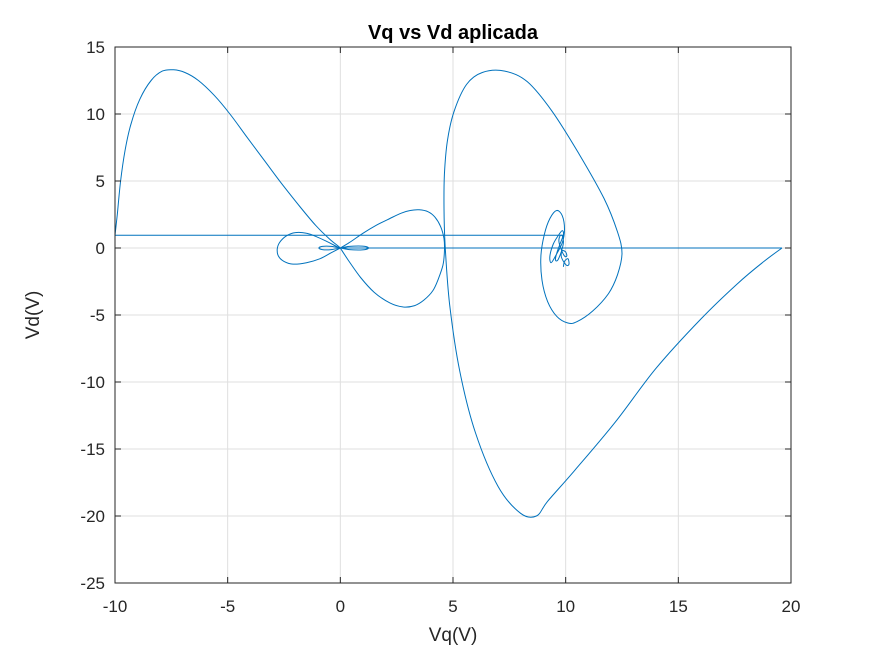 The width and height of the screenshot is (875, 656). What do you see at coordinates (100, 248) in the screenshot?
I see `y-tick-label: 0` at bounding box center [100, 248].